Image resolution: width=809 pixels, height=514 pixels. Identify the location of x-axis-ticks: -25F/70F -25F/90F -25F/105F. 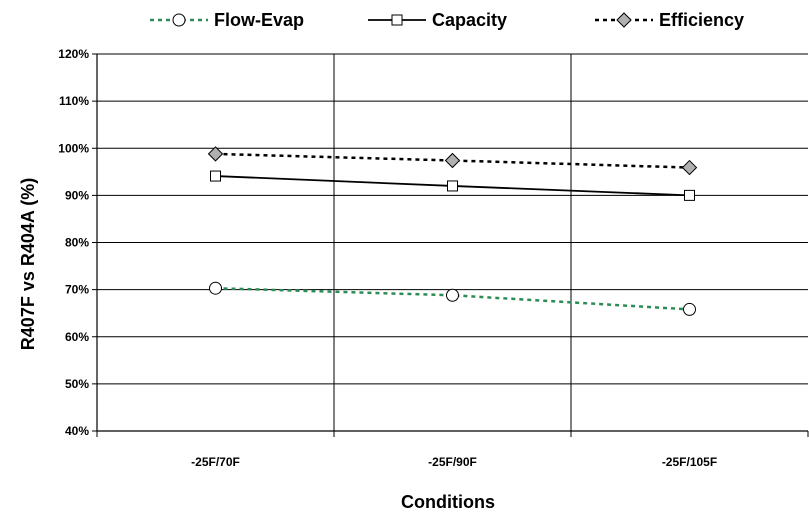
(452, 450).